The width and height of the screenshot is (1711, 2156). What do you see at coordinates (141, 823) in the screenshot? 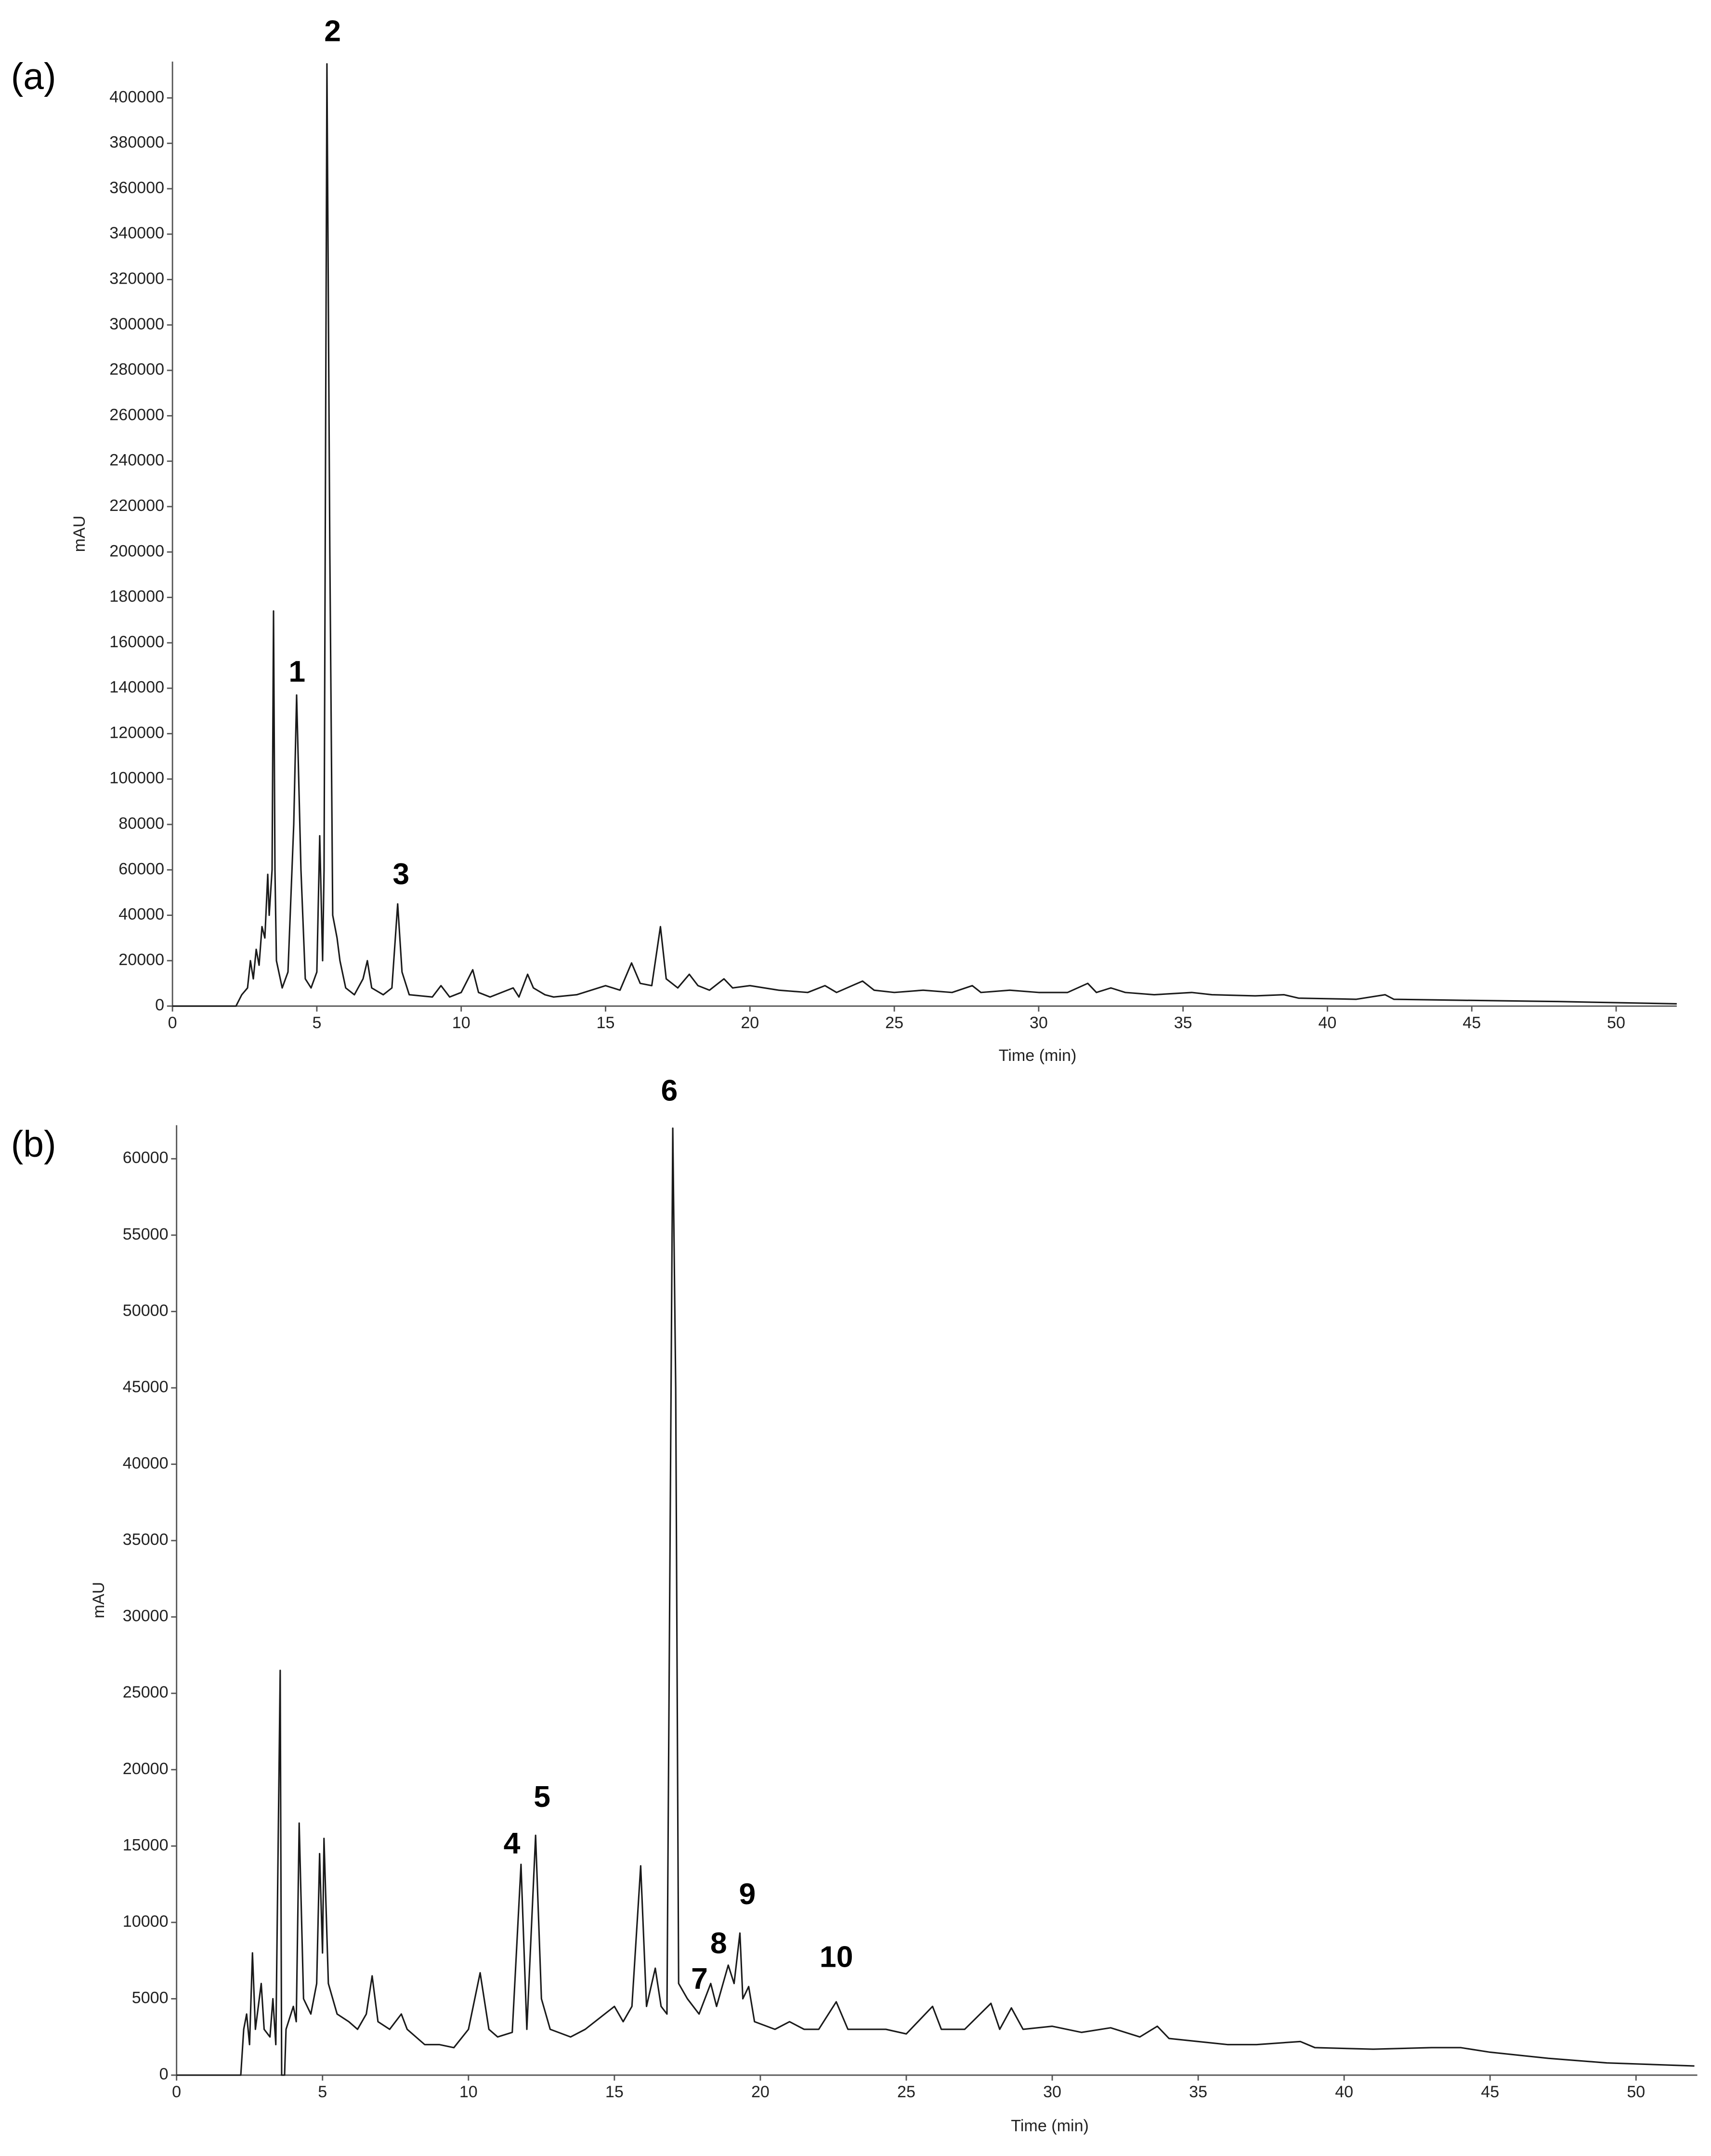
I see `y-tick-label: 80000` at bounding box center [141, 823].